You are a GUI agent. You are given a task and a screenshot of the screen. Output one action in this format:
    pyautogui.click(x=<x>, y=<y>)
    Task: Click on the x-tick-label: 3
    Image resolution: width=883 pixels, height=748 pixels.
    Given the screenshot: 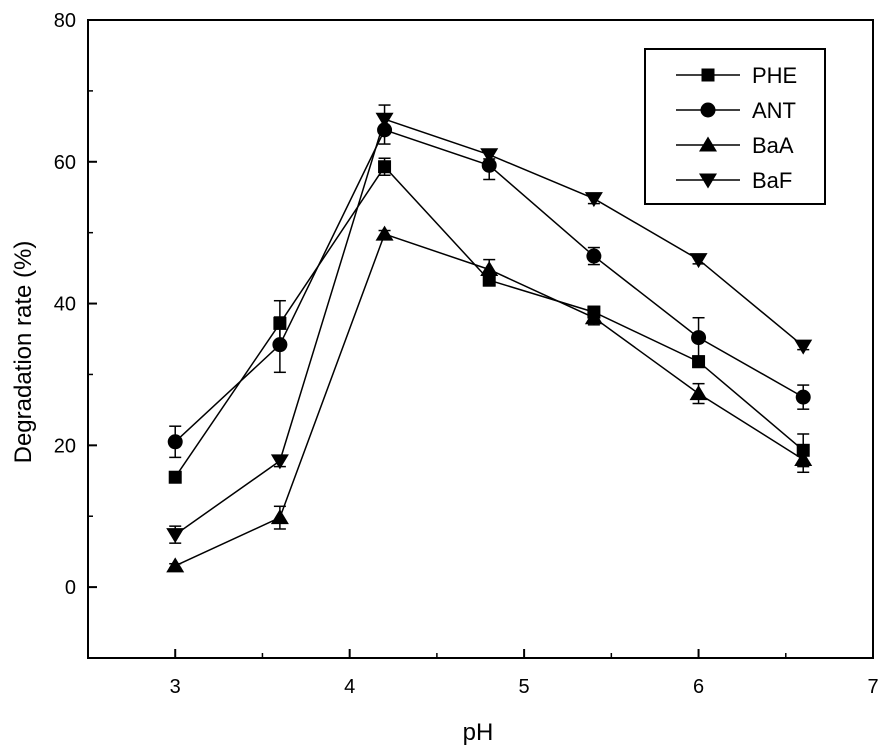 What is the action you would take?
    pyautogui.click(x=175, y=687)
    